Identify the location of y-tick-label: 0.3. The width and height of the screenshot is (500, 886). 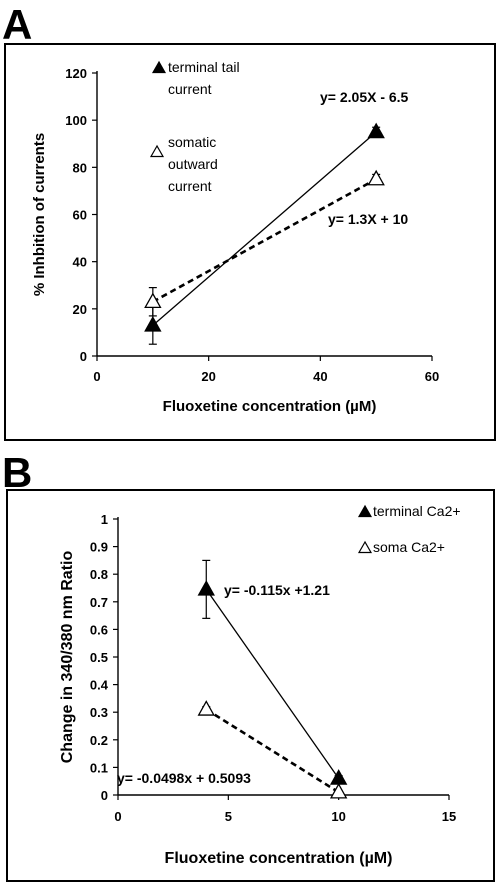
(99, 712).